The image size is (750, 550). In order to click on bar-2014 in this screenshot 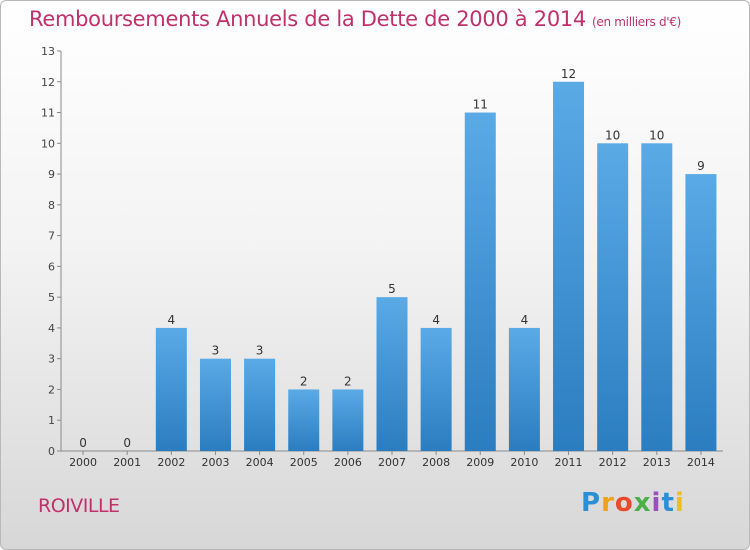, I will do `click(701, 313)`.